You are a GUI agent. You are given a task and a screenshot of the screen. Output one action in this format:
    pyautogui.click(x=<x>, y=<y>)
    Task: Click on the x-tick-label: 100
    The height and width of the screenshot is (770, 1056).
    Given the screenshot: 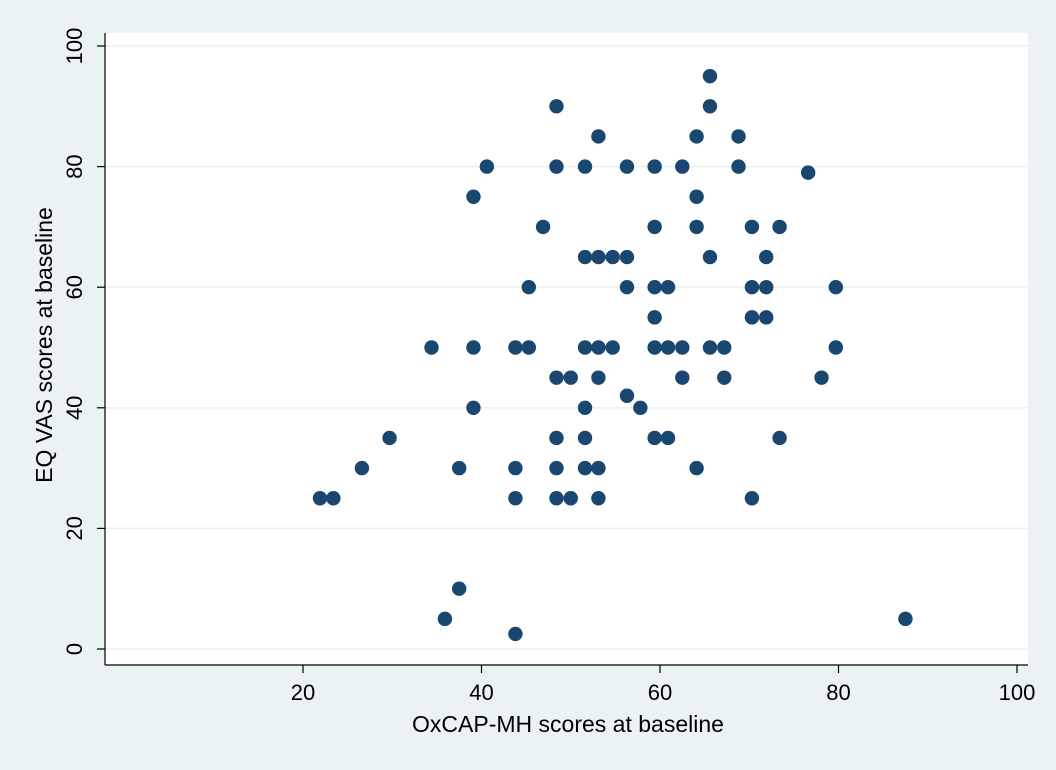 What is the action you would take?
    pyautogui.click(x=1017, y=692)
    